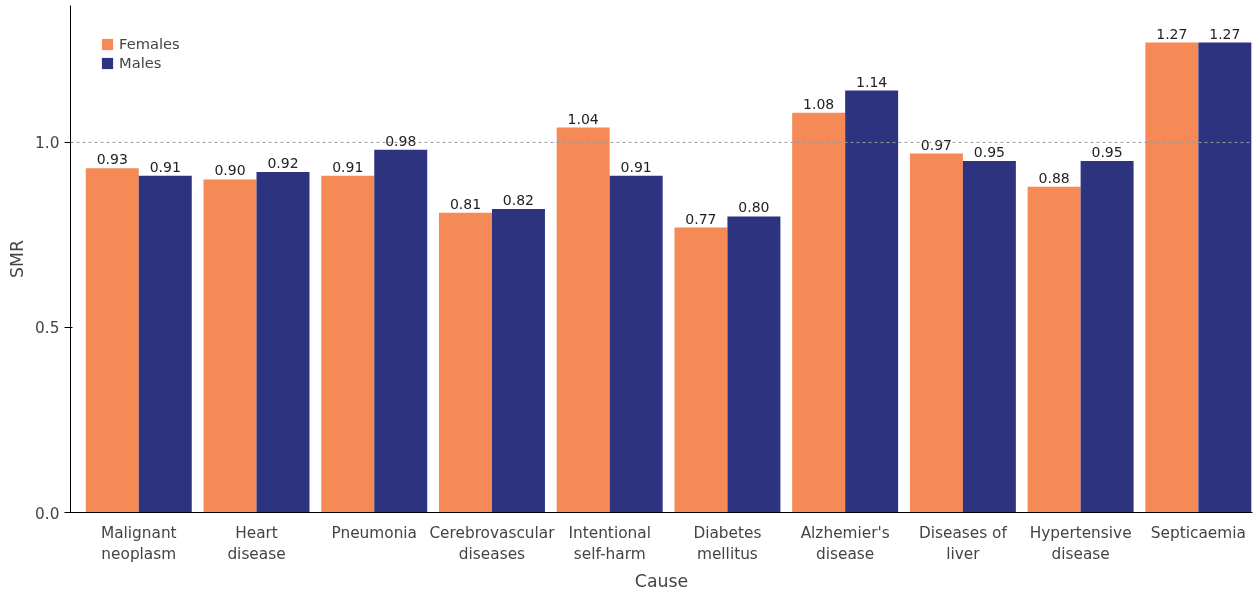 Image resolution: width=1260 pixels, height=594 pixels. Describe the element at coordinates (256, 543) in the screenshot. I see `x-tick-label: Heart disease` at that location.